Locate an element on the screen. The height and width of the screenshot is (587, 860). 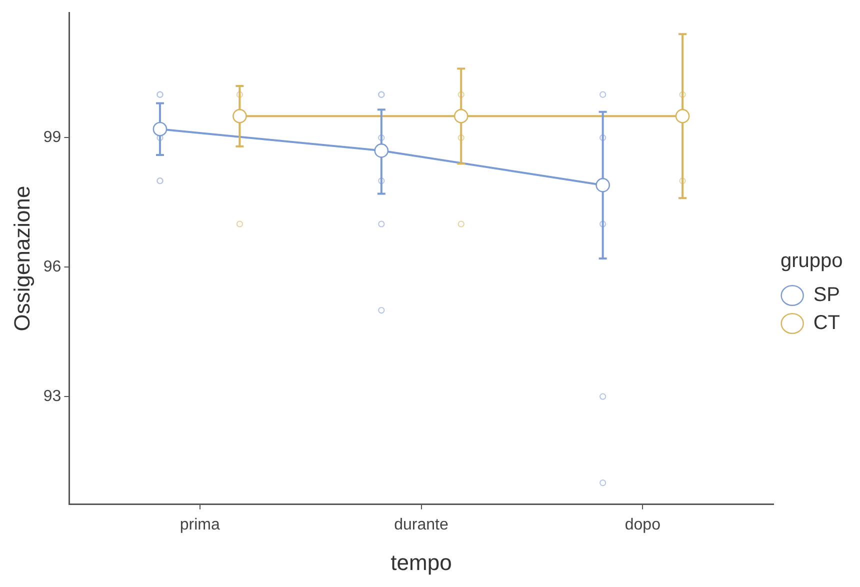
x-axis-title: tempo is located at coordinates (421, 562).